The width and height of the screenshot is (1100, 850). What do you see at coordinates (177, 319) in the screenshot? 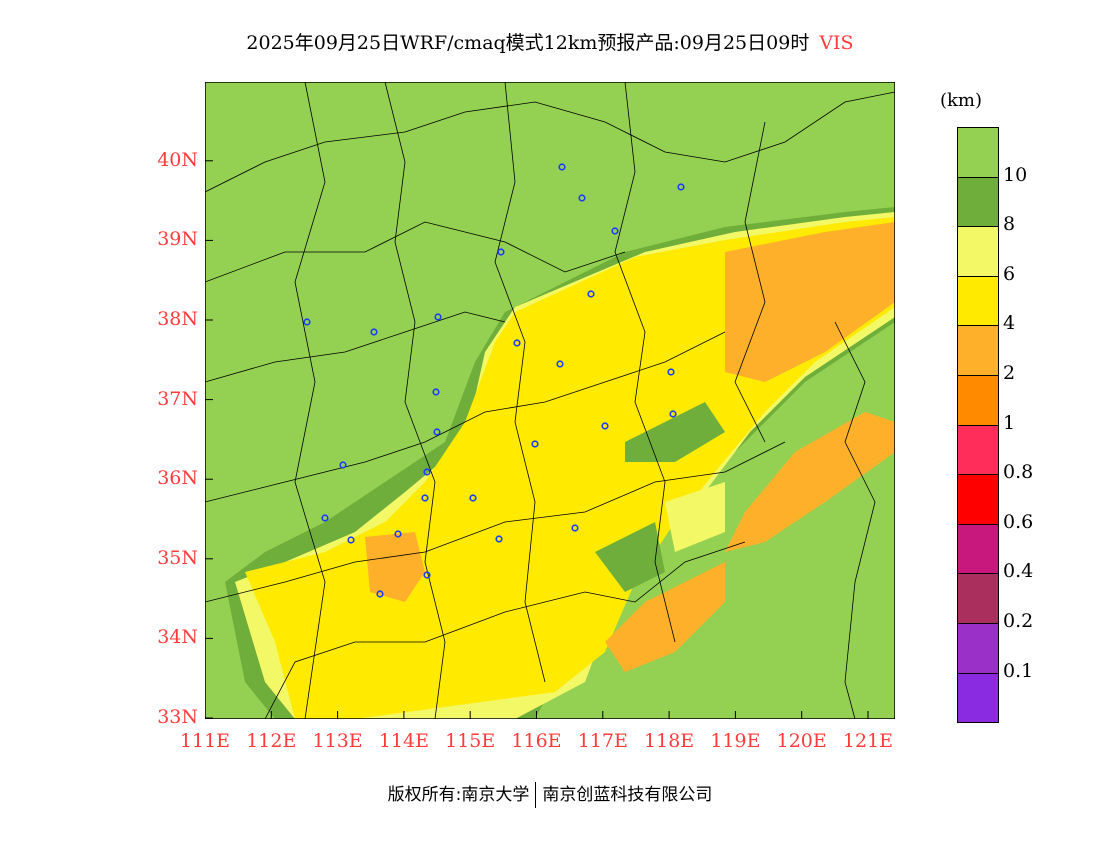
I see `lat-label: 38N` at bounding box center [177, 319].